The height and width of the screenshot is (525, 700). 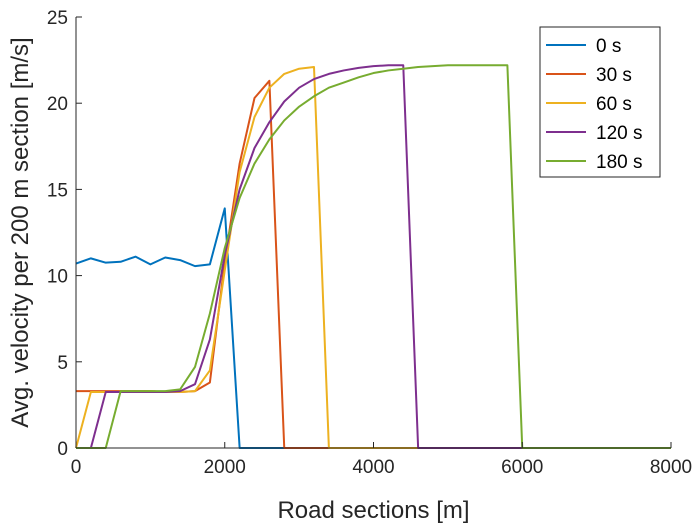 I want to click on x-axis-label: Road sections [m], so click(x=373, y=510).